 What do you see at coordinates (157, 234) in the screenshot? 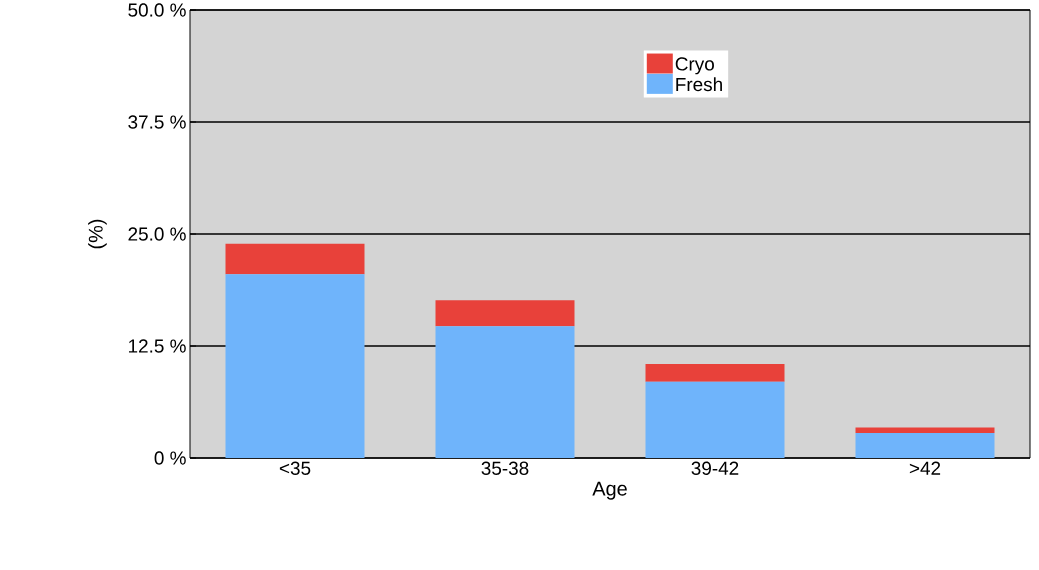
I see `y-tick-label: 25.0 %` at bounding box center [157, 234].